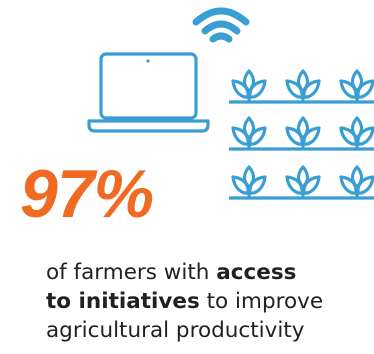 The image size is (374, 354). I want to click on caption-emphasis: access, so click(256, 272).